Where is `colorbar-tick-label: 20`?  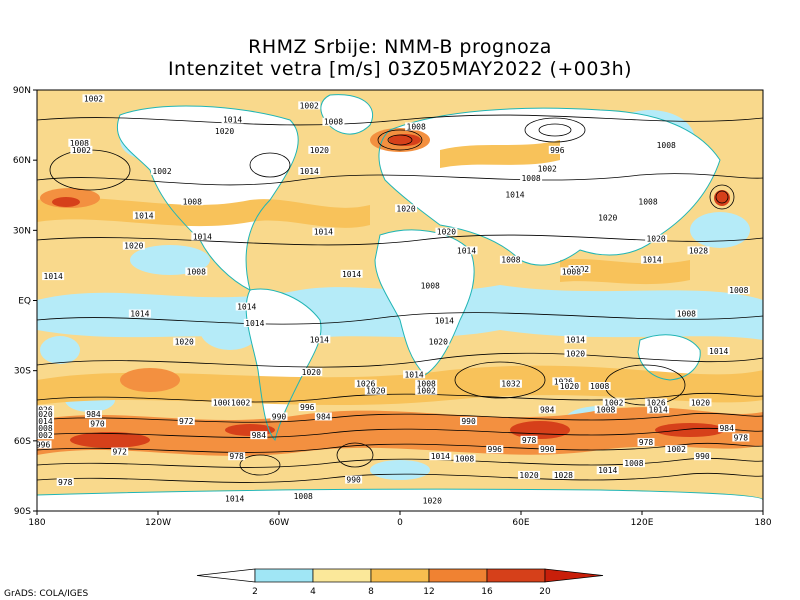 colorbar-tick-label: 20 is located at coordinates (545, 592).